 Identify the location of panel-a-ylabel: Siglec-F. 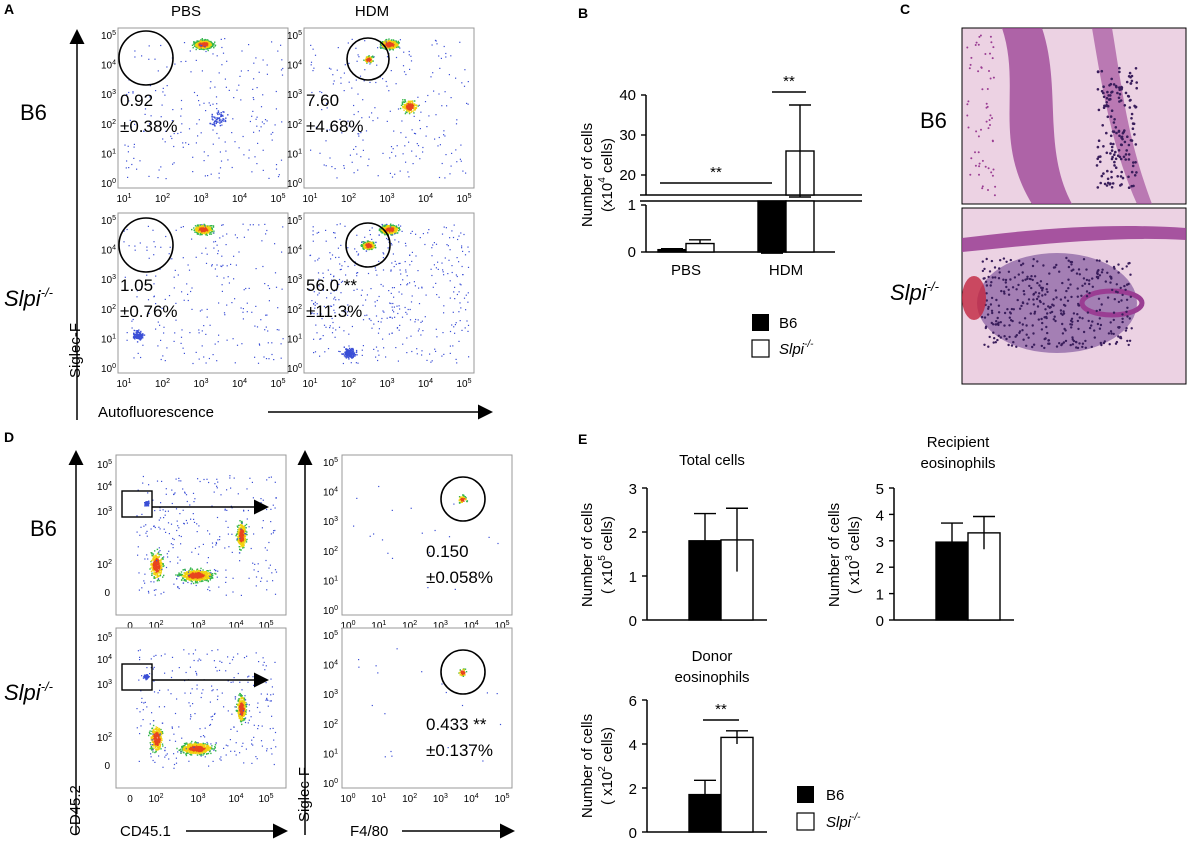
(75, 350).